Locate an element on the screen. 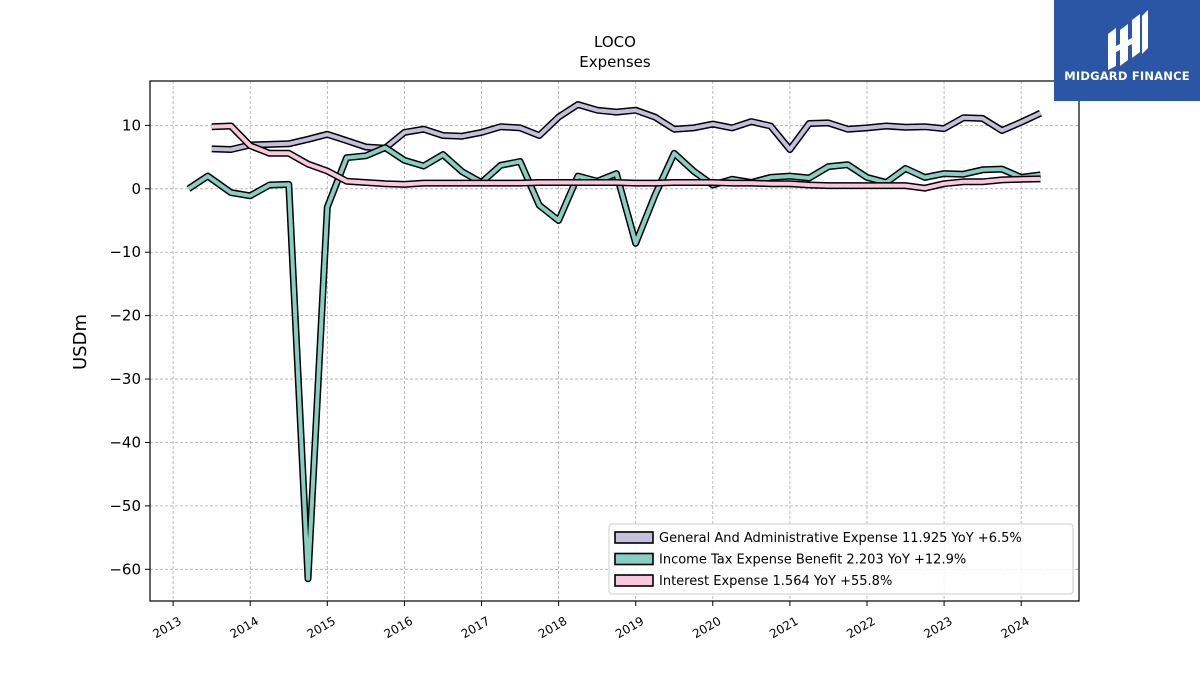 This screenshot has height=675, width=1200. y-axis: 10 0 −10 −20 −30 −40 −50 −60 is located at coordinates (129, 347).